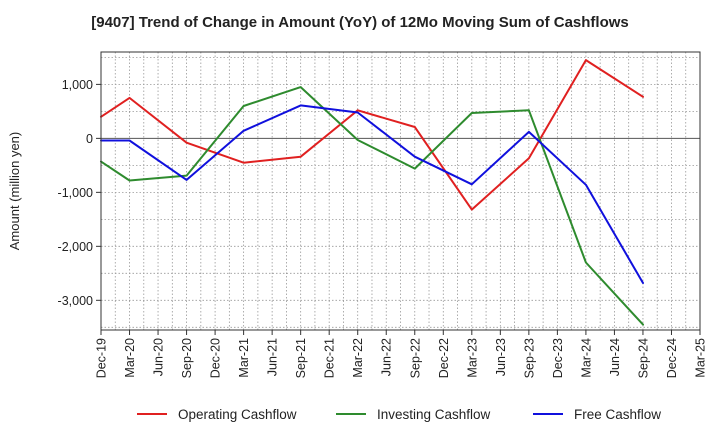 The width and height of the screenshot is (720, 440). What do you see at coordinates (434, 414) in the screenshot?
I see `legend-label: Investing Cashflow` at bounding box center [434, 414].